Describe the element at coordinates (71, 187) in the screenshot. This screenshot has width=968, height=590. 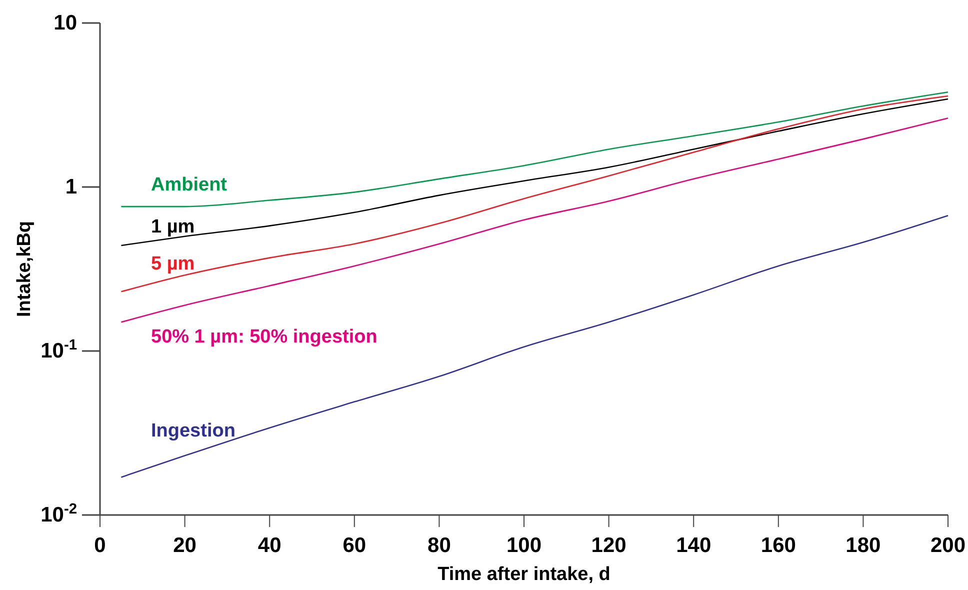
I see `y-tick-label: 1` at that location.